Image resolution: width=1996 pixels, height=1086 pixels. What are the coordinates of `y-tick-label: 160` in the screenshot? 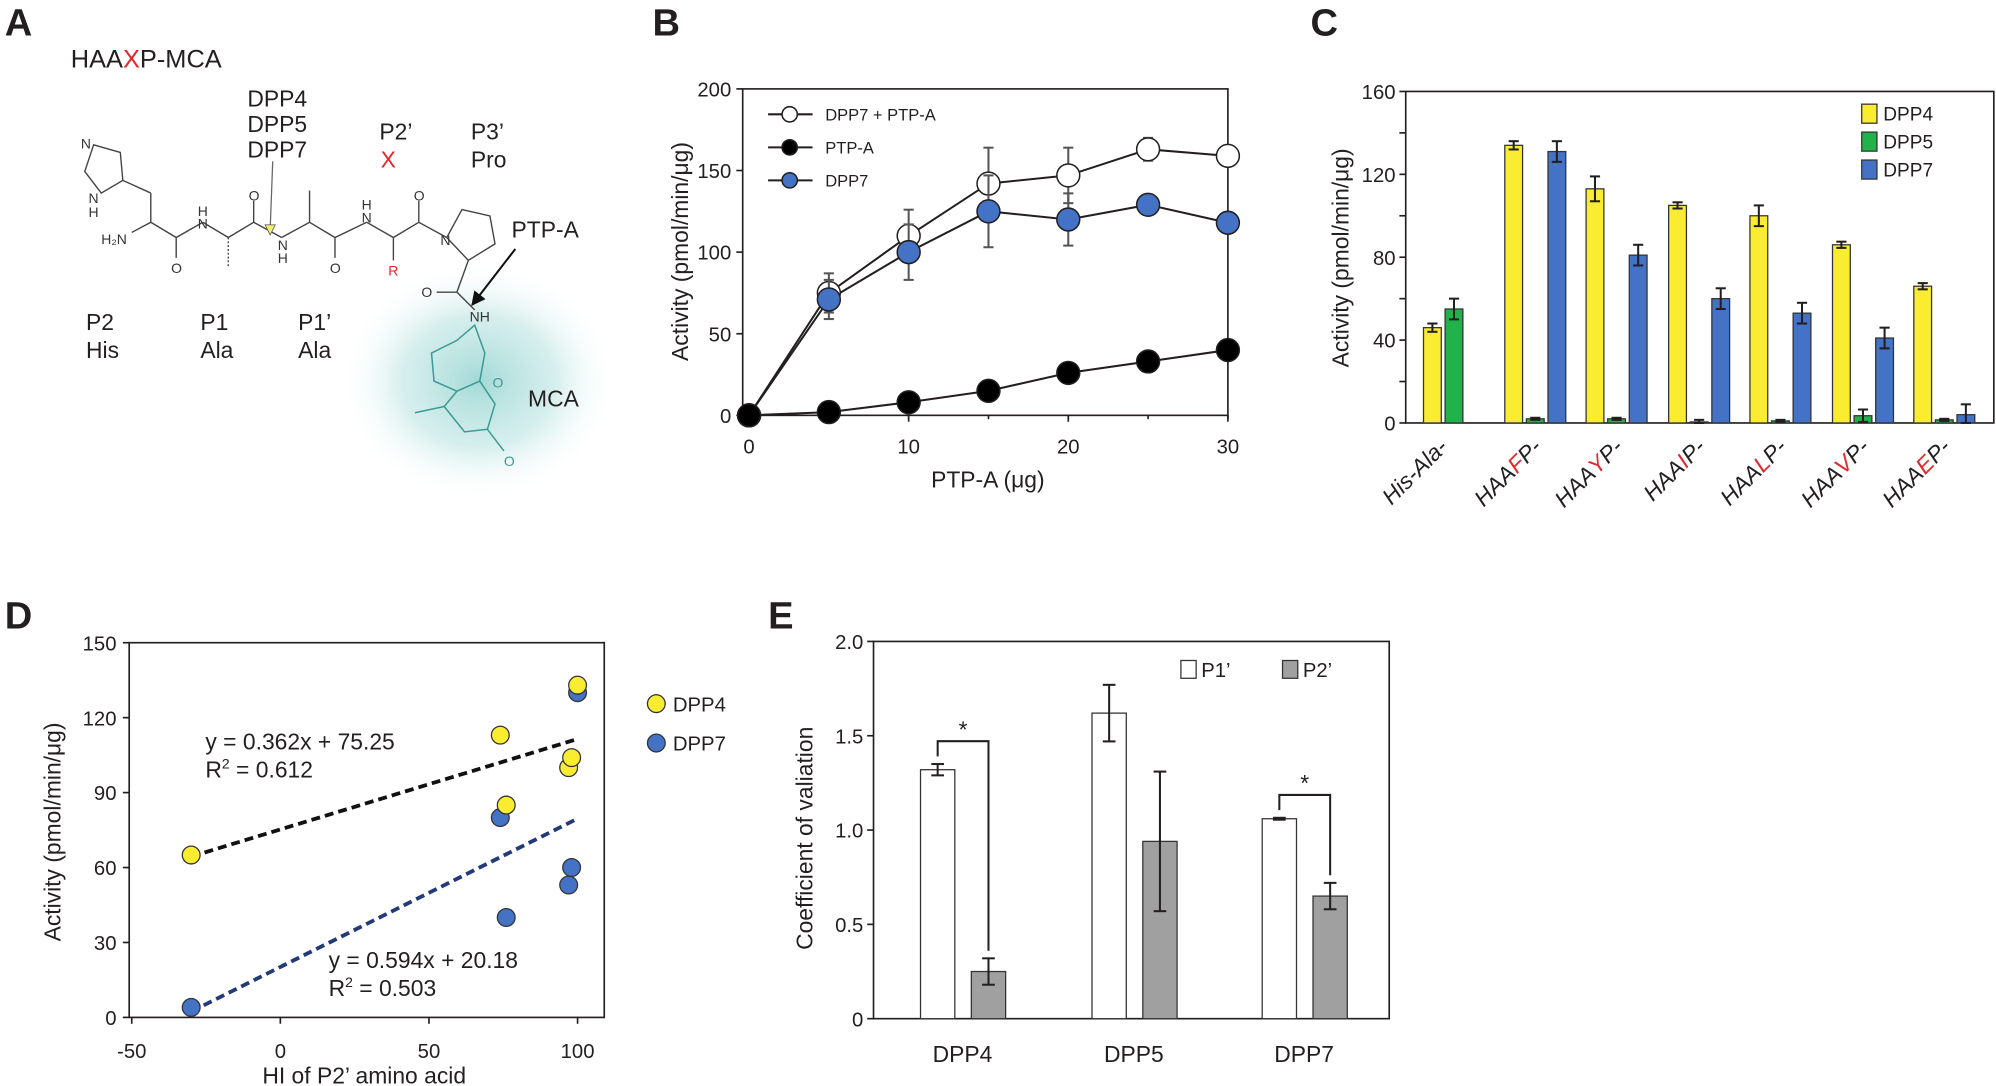 It's located at (1379, 93).